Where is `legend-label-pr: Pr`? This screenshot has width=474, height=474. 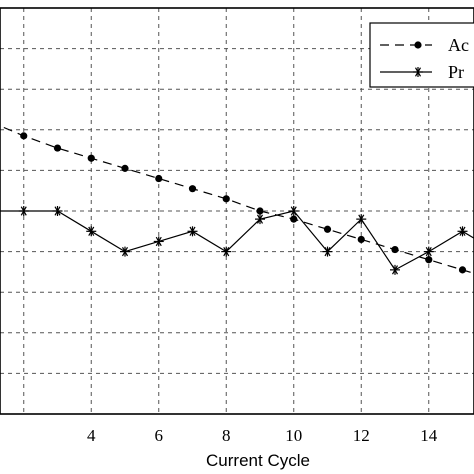 legend-label-pr: Pr is located at coordinates (456, 72).